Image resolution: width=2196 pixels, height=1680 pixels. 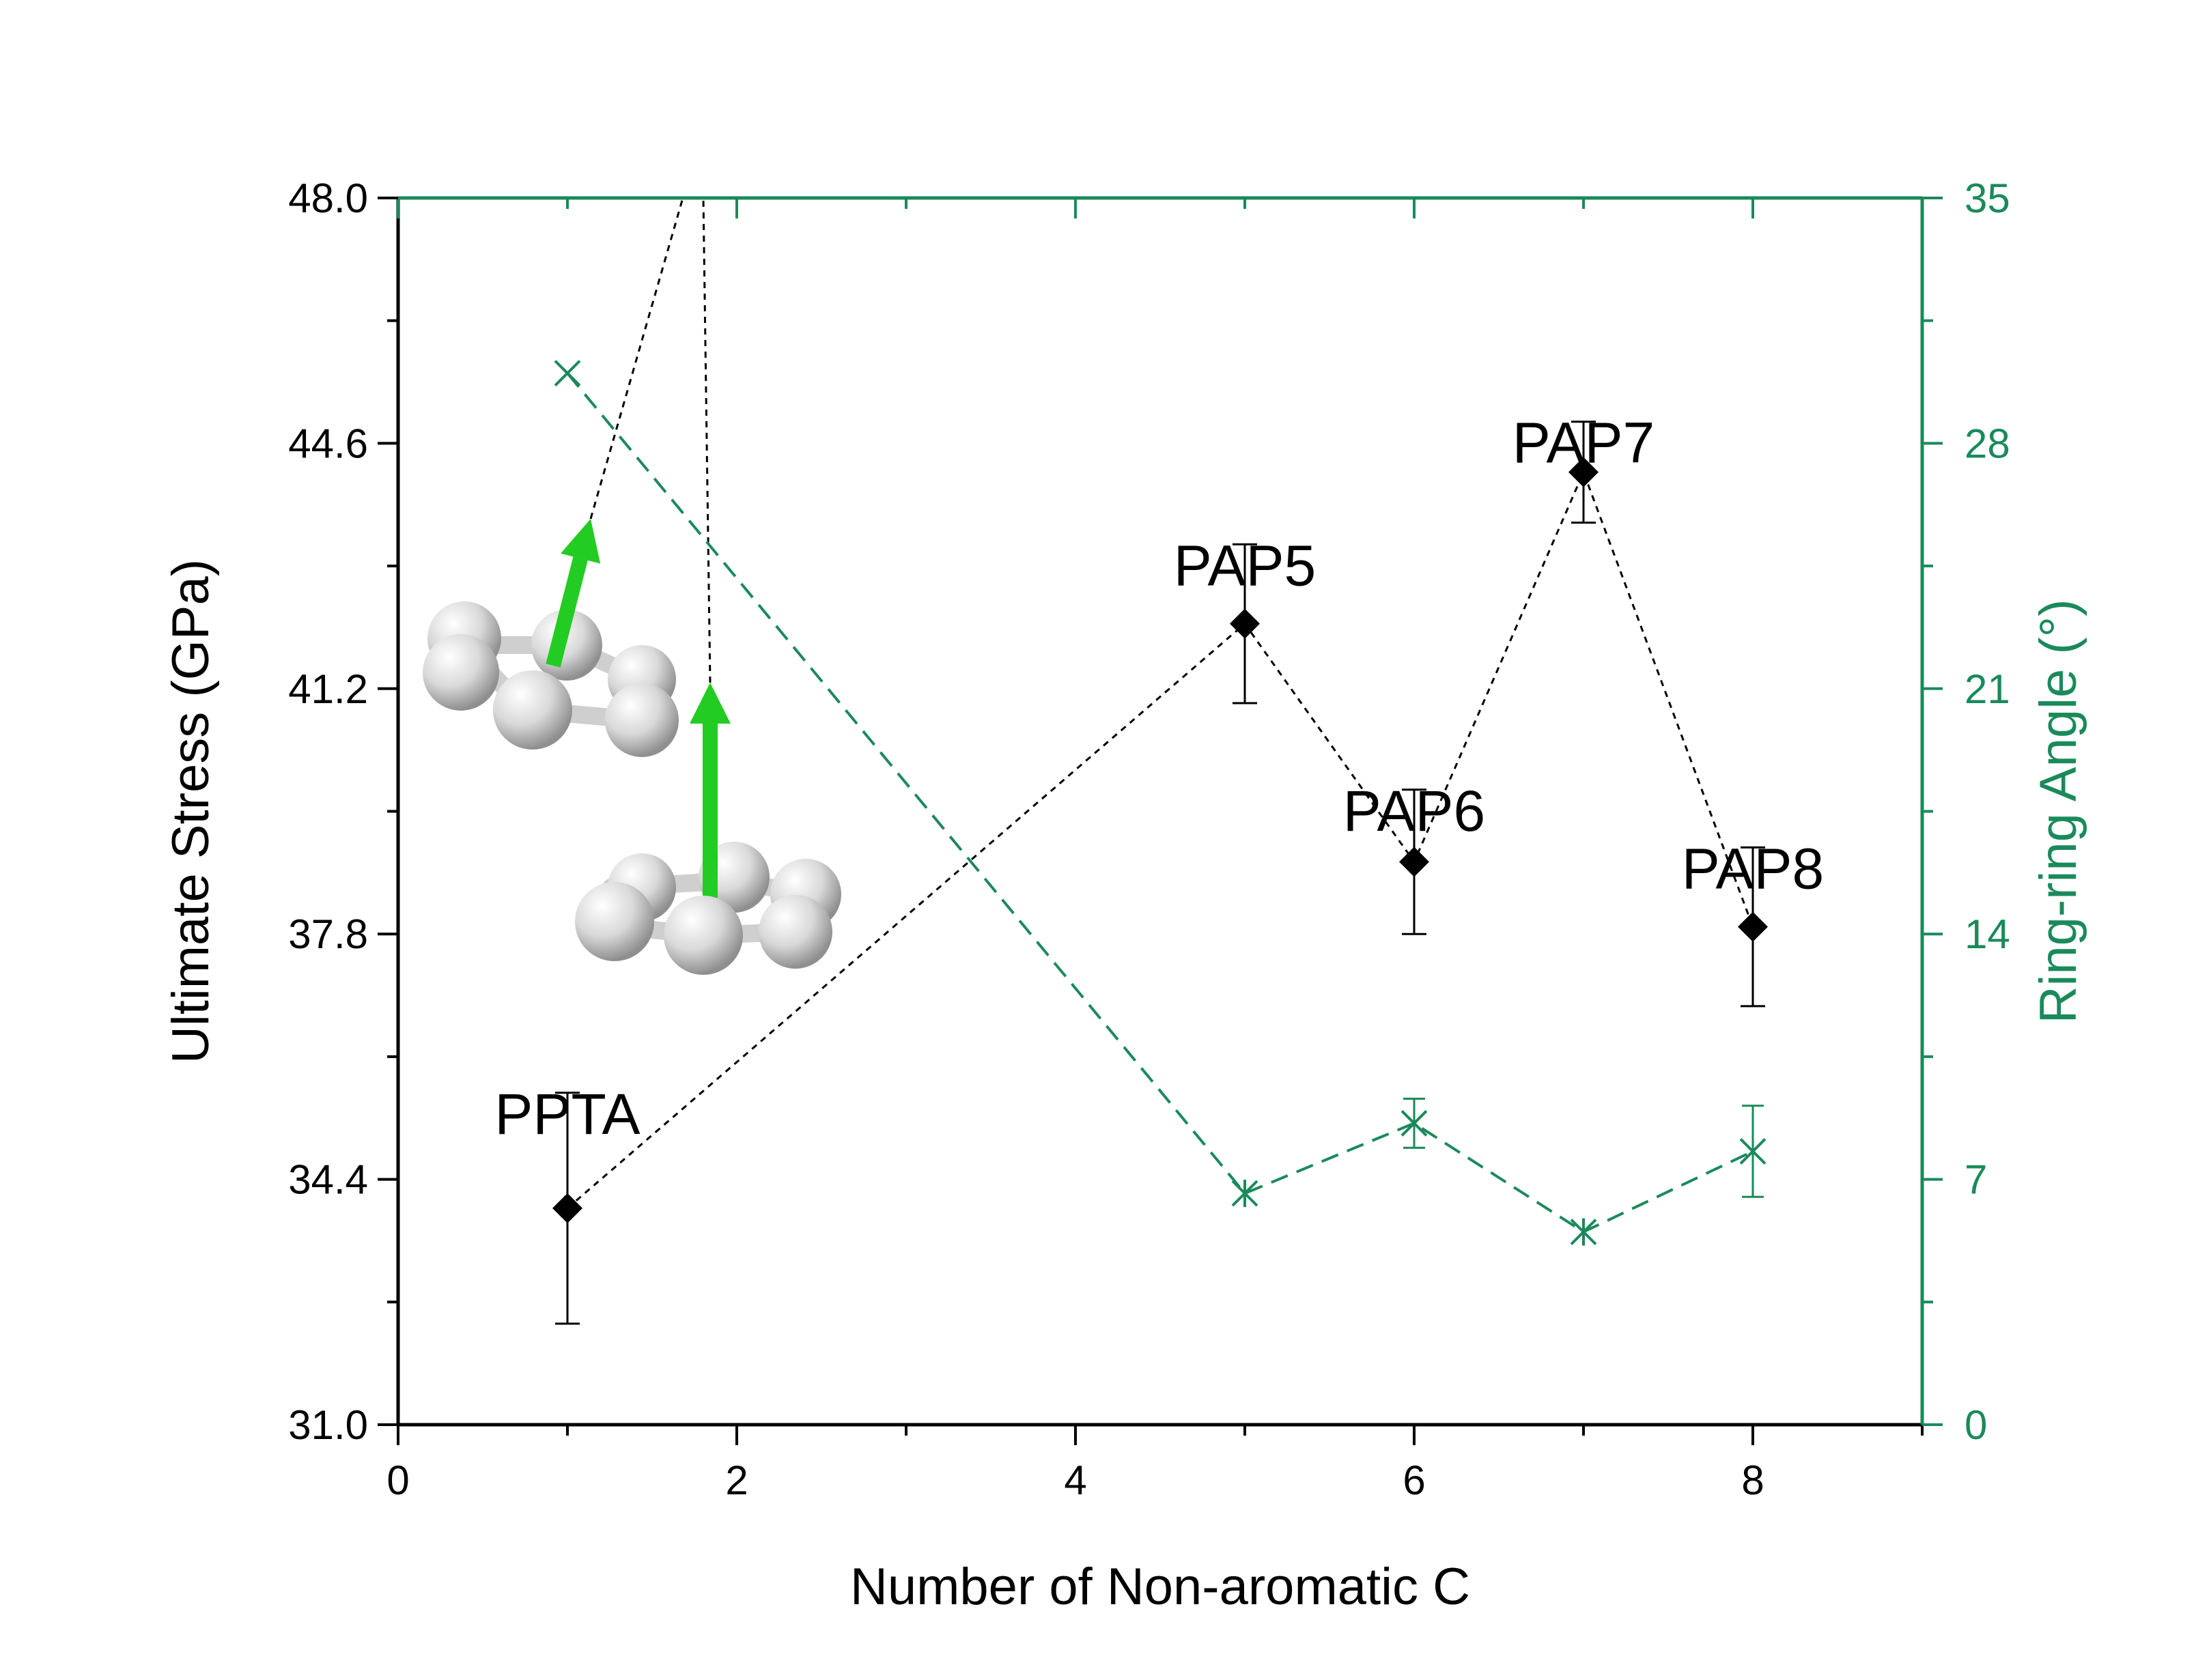 I want to click on y-tick-label: 37.8, so click(x=328, y=934).